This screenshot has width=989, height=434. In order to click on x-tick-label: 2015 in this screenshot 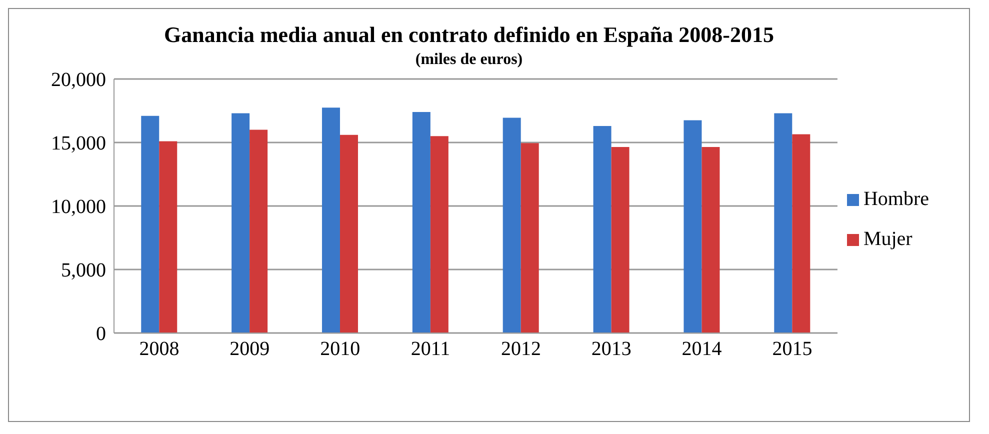, I will do `click(792, 349)`.